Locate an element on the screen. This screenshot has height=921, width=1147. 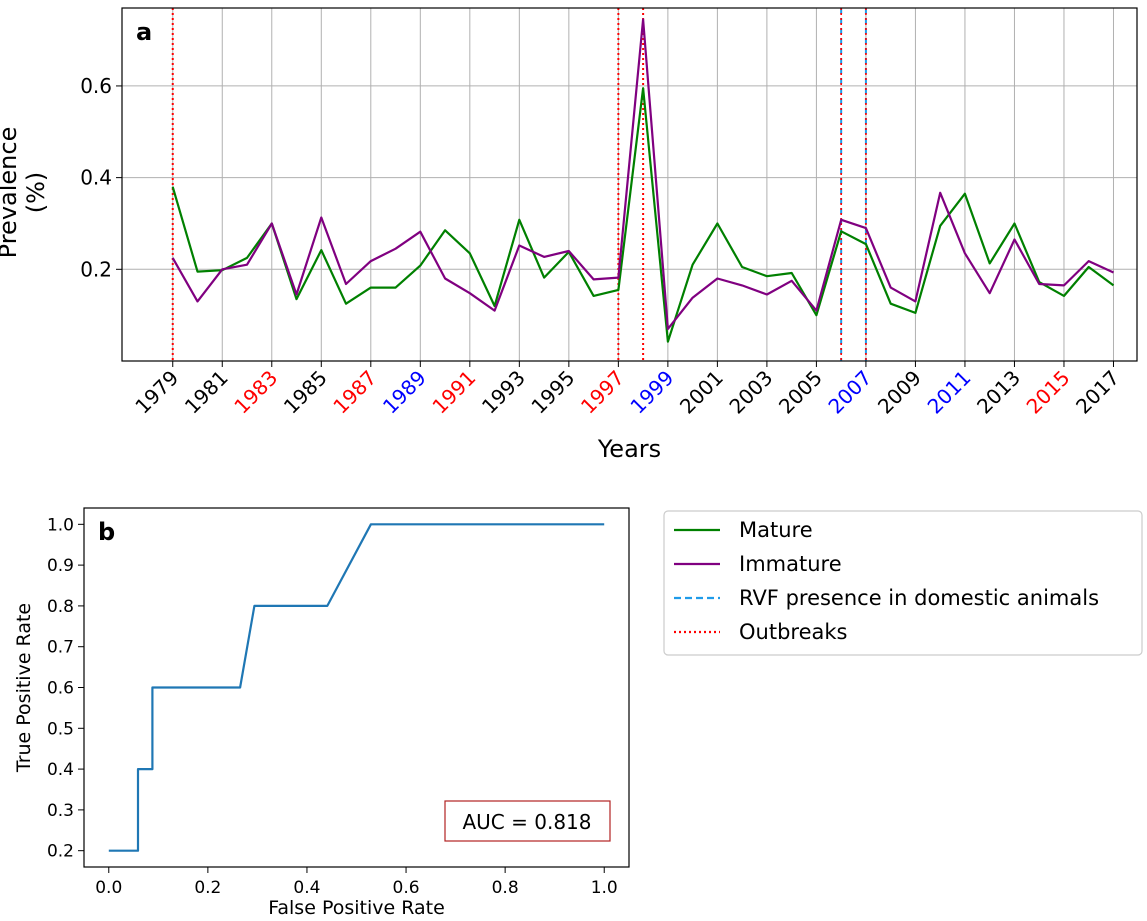
x-tick-label: 1995 is located at coordinates (552, 392).